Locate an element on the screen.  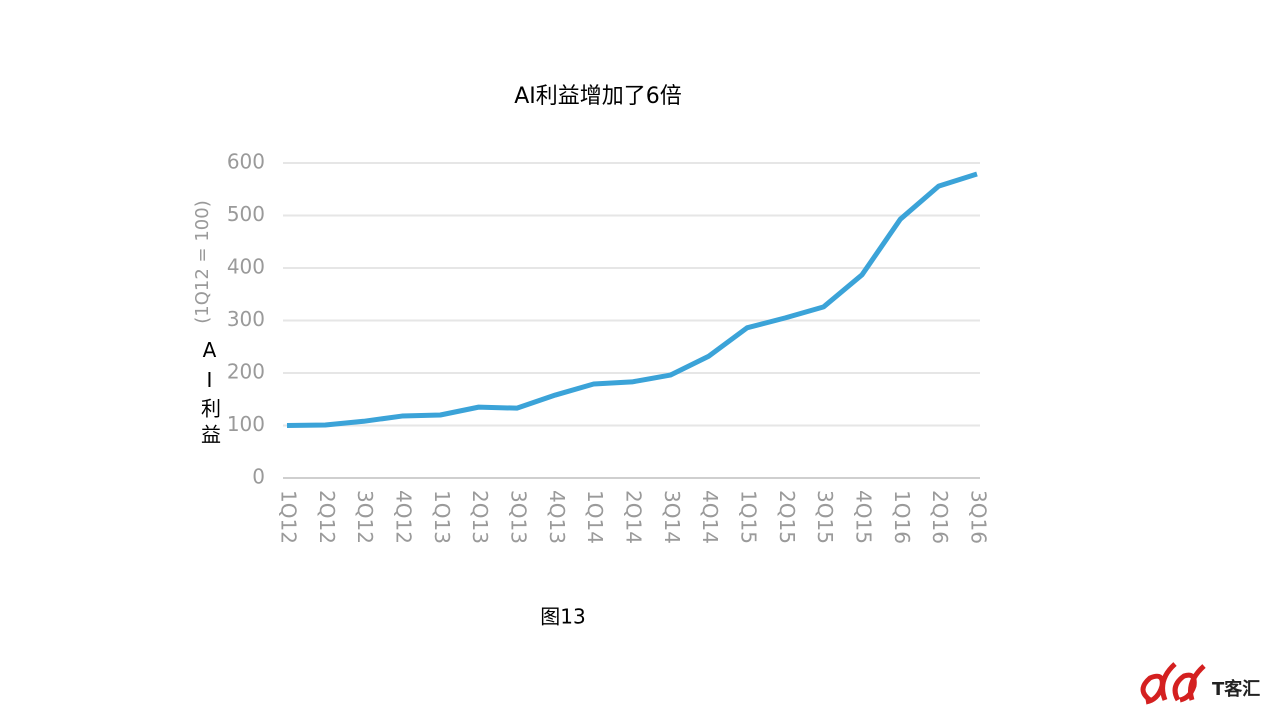
x-tick-label: 3Q13 is located at coordinates (519, 517).